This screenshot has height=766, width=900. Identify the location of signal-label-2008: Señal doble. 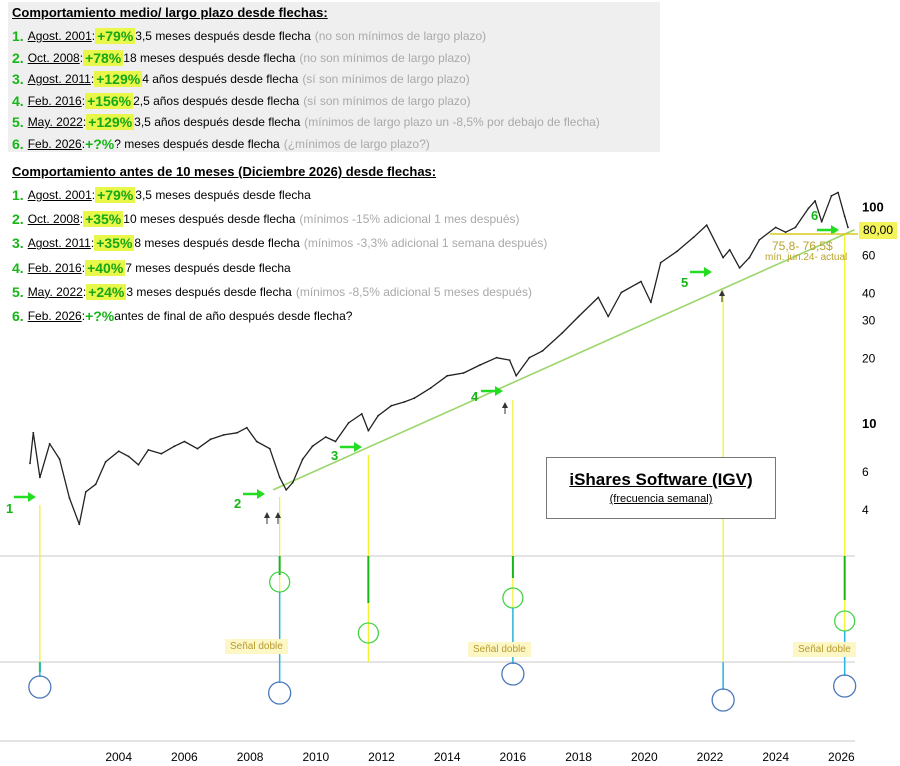
(256, 646).